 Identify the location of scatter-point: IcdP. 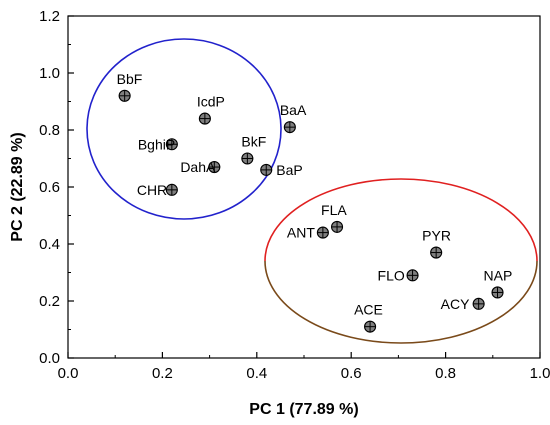
(211, 109).